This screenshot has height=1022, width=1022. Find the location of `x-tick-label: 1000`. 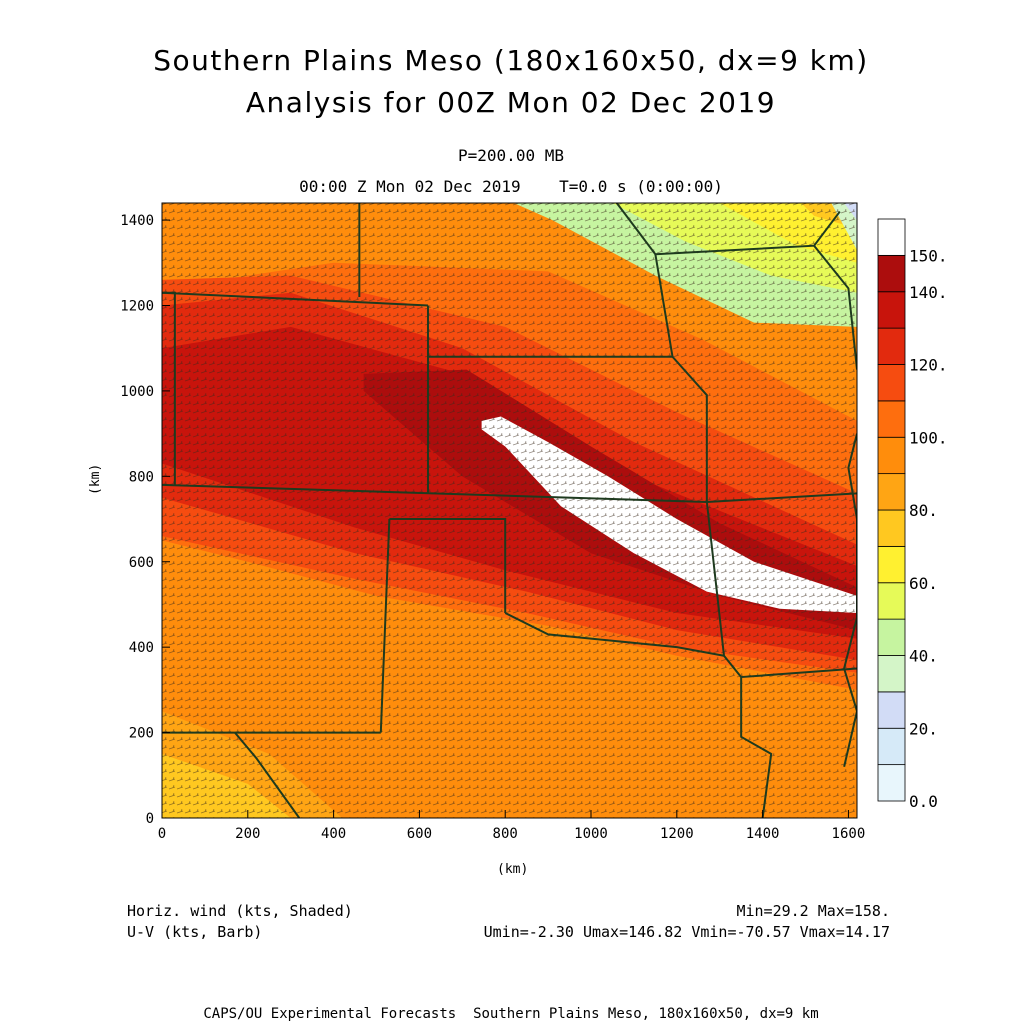

x-tick-label: 1000 is located at coordinates (591, 834).